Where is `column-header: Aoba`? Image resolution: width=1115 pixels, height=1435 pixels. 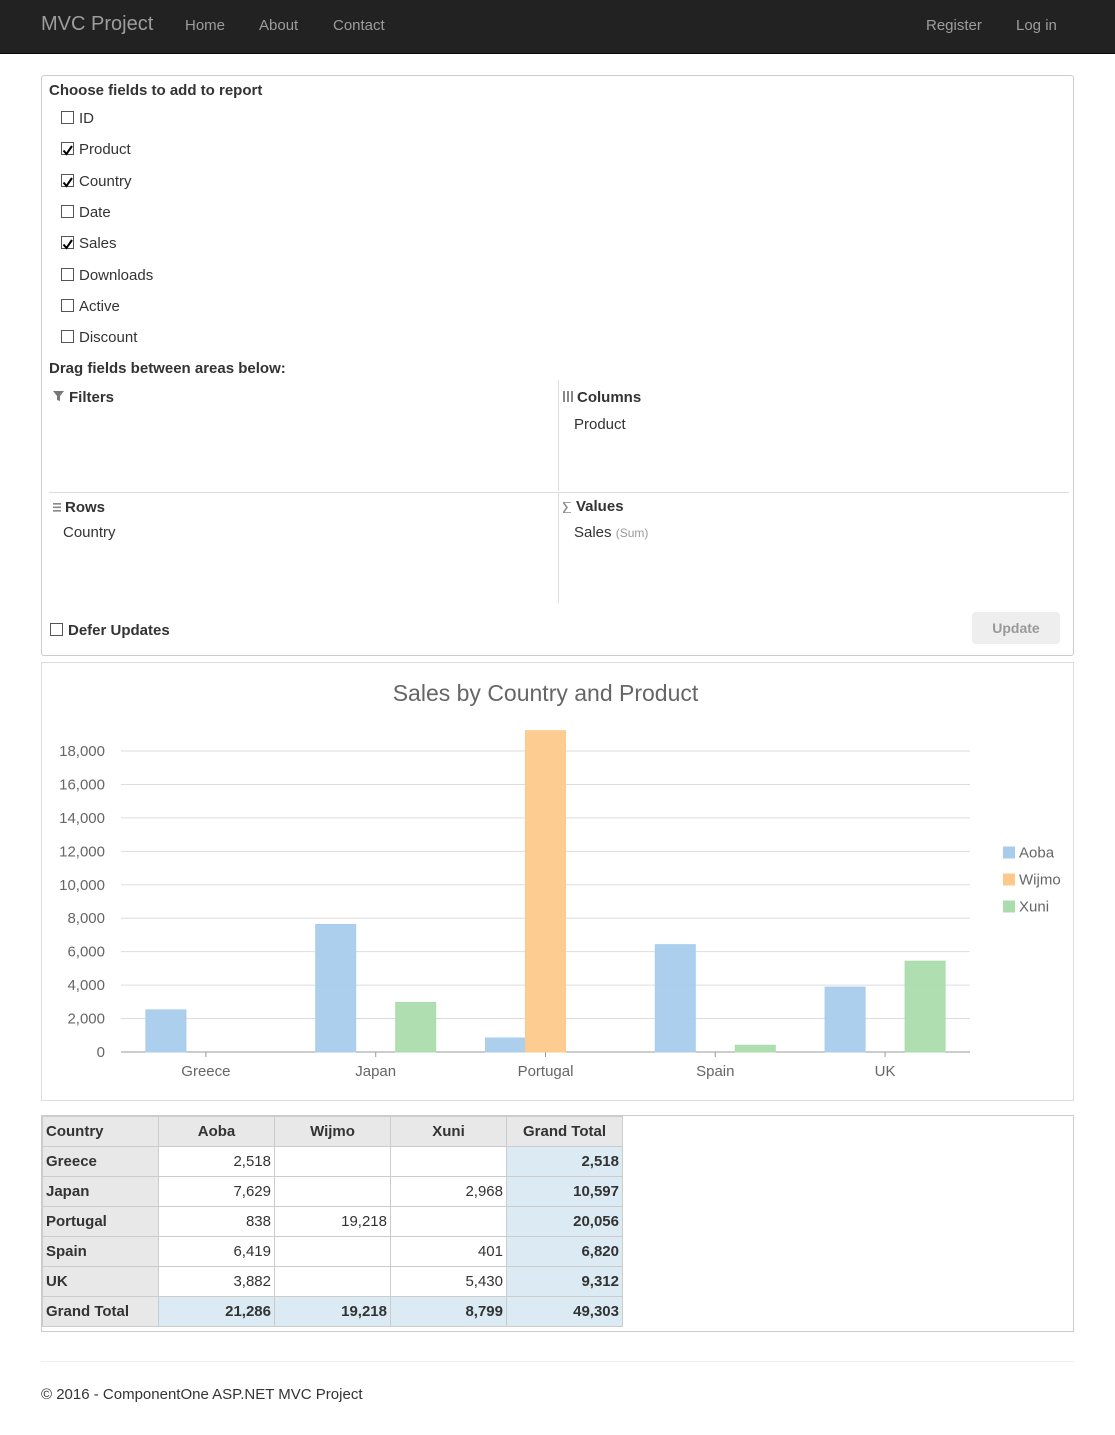
column-header: Aoba is located at coordinates (216, 1131).